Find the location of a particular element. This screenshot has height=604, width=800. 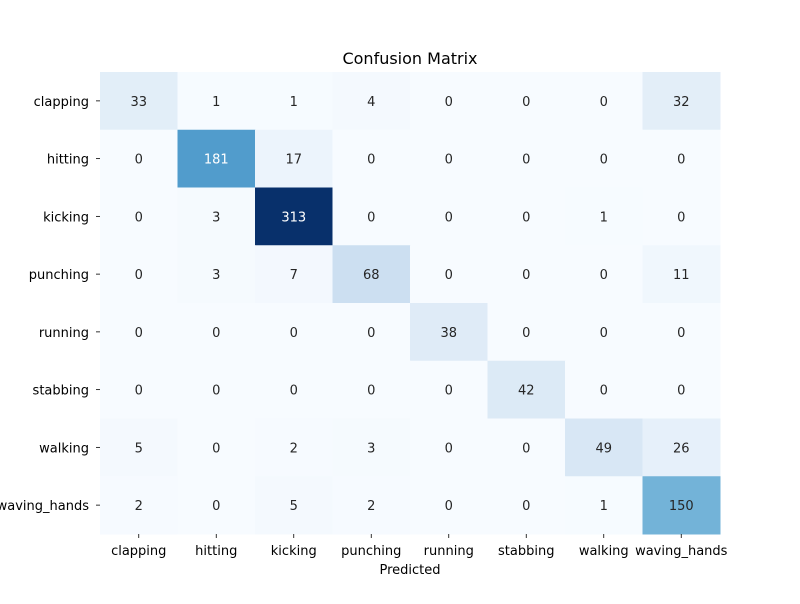

heatmap-cell-punching-hitting is located at coordinates (216, 274).